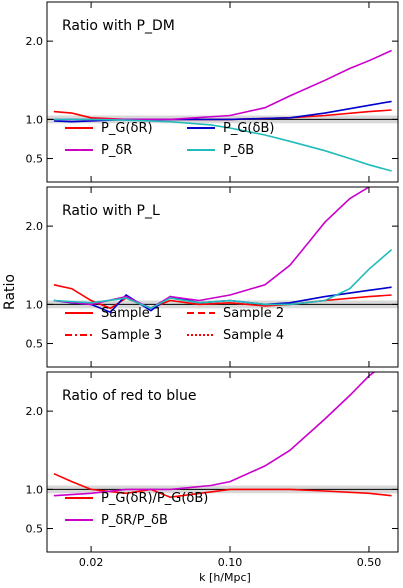  What do you see at coordinates (225, 577) in the screenshot?
I see `x-axis-label: k [h/Mpc]` at bounding box center [225, 577].